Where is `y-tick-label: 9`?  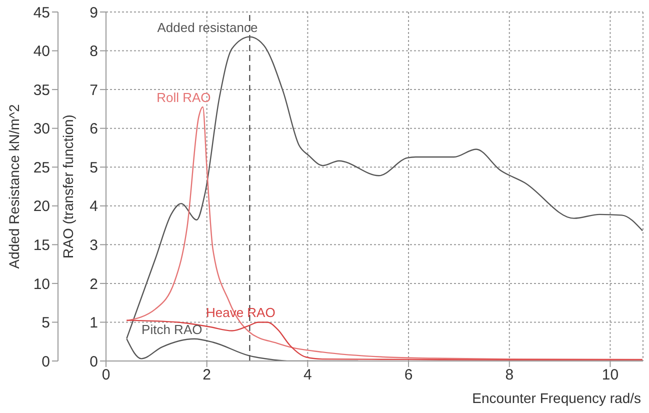
y-tick-label: 9 is located at coordinates (94, 13).